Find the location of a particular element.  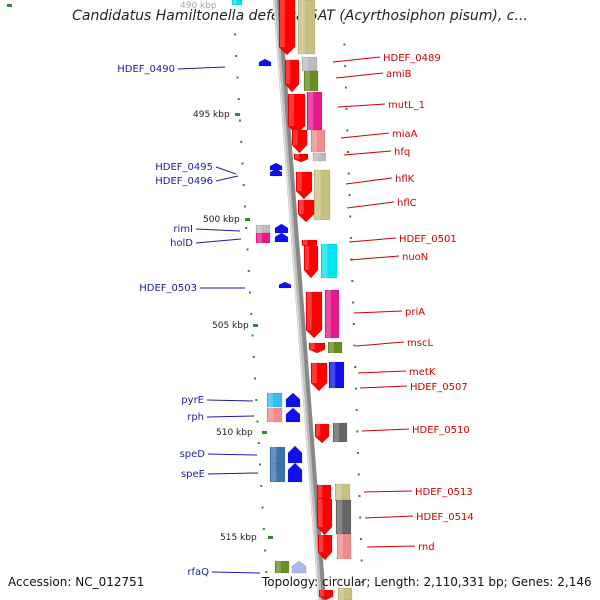

gene-label-miaA: miaA is located at coordinates (405, 134).